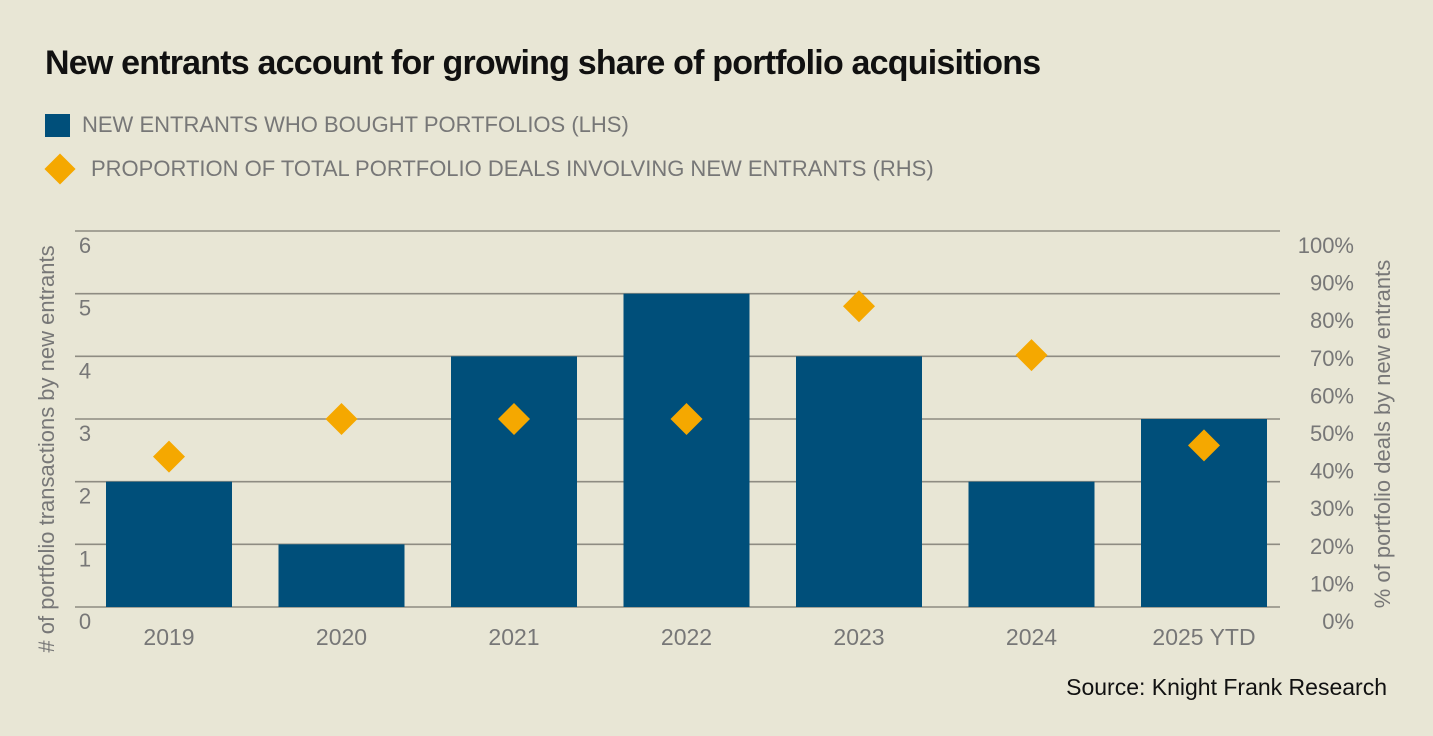  What do you see at coordinates (85, 496) in the screenshot?
I see `y-tick-label: 2` at bounding box center [85, 496].